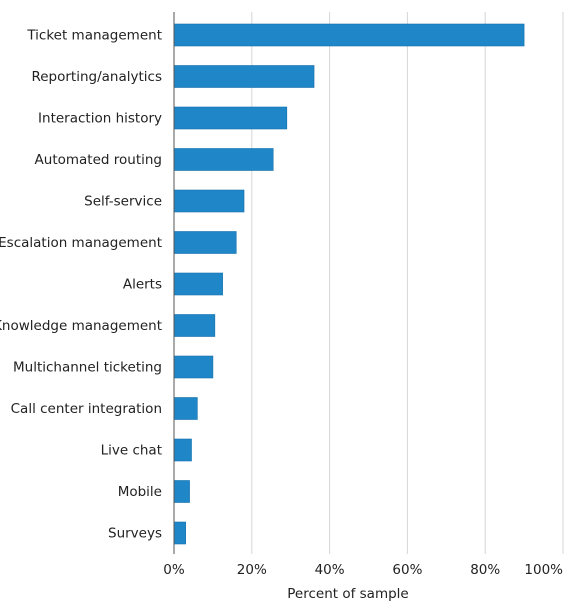  What do you see at coordinates (96, 77) in the screenshot?
I see `category-label: Reporting/analytics` at bounding box center [96, 77].